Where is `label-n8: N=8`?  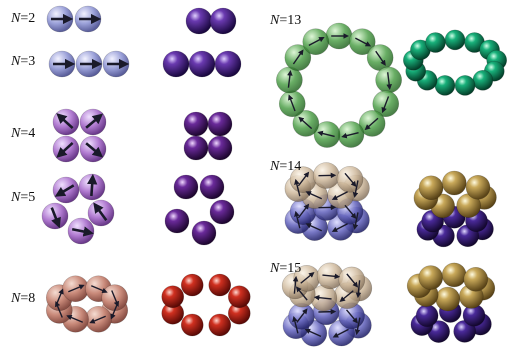 label-n8: N=8 is located at coordinates (23, 298).